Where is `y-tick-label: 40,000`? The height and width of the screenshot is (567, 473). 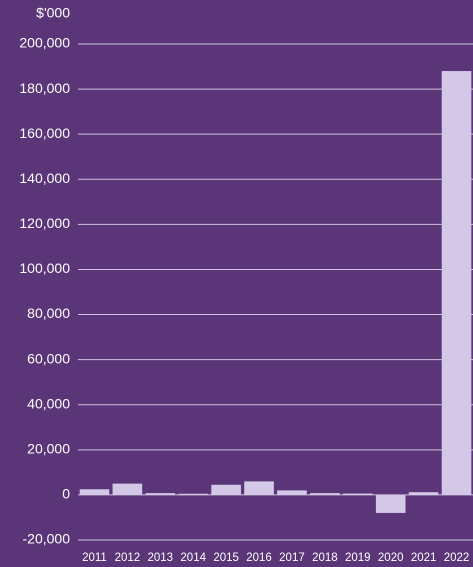
y-tick-label: 40,000 is located at coordinates (48, 403).